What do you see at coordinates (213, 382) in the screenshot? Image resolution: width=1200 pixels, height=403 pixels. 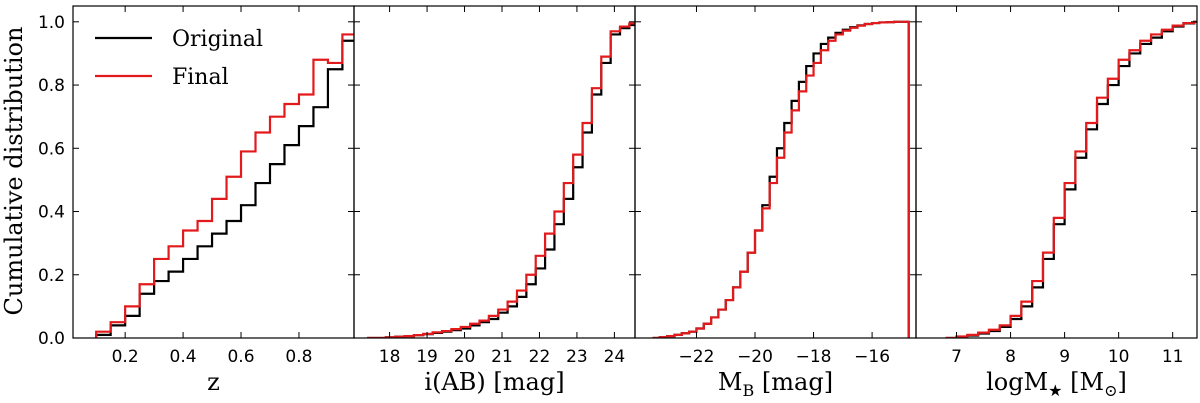 I see `x-axis-label-z: z` at bounding box center [213, 382].